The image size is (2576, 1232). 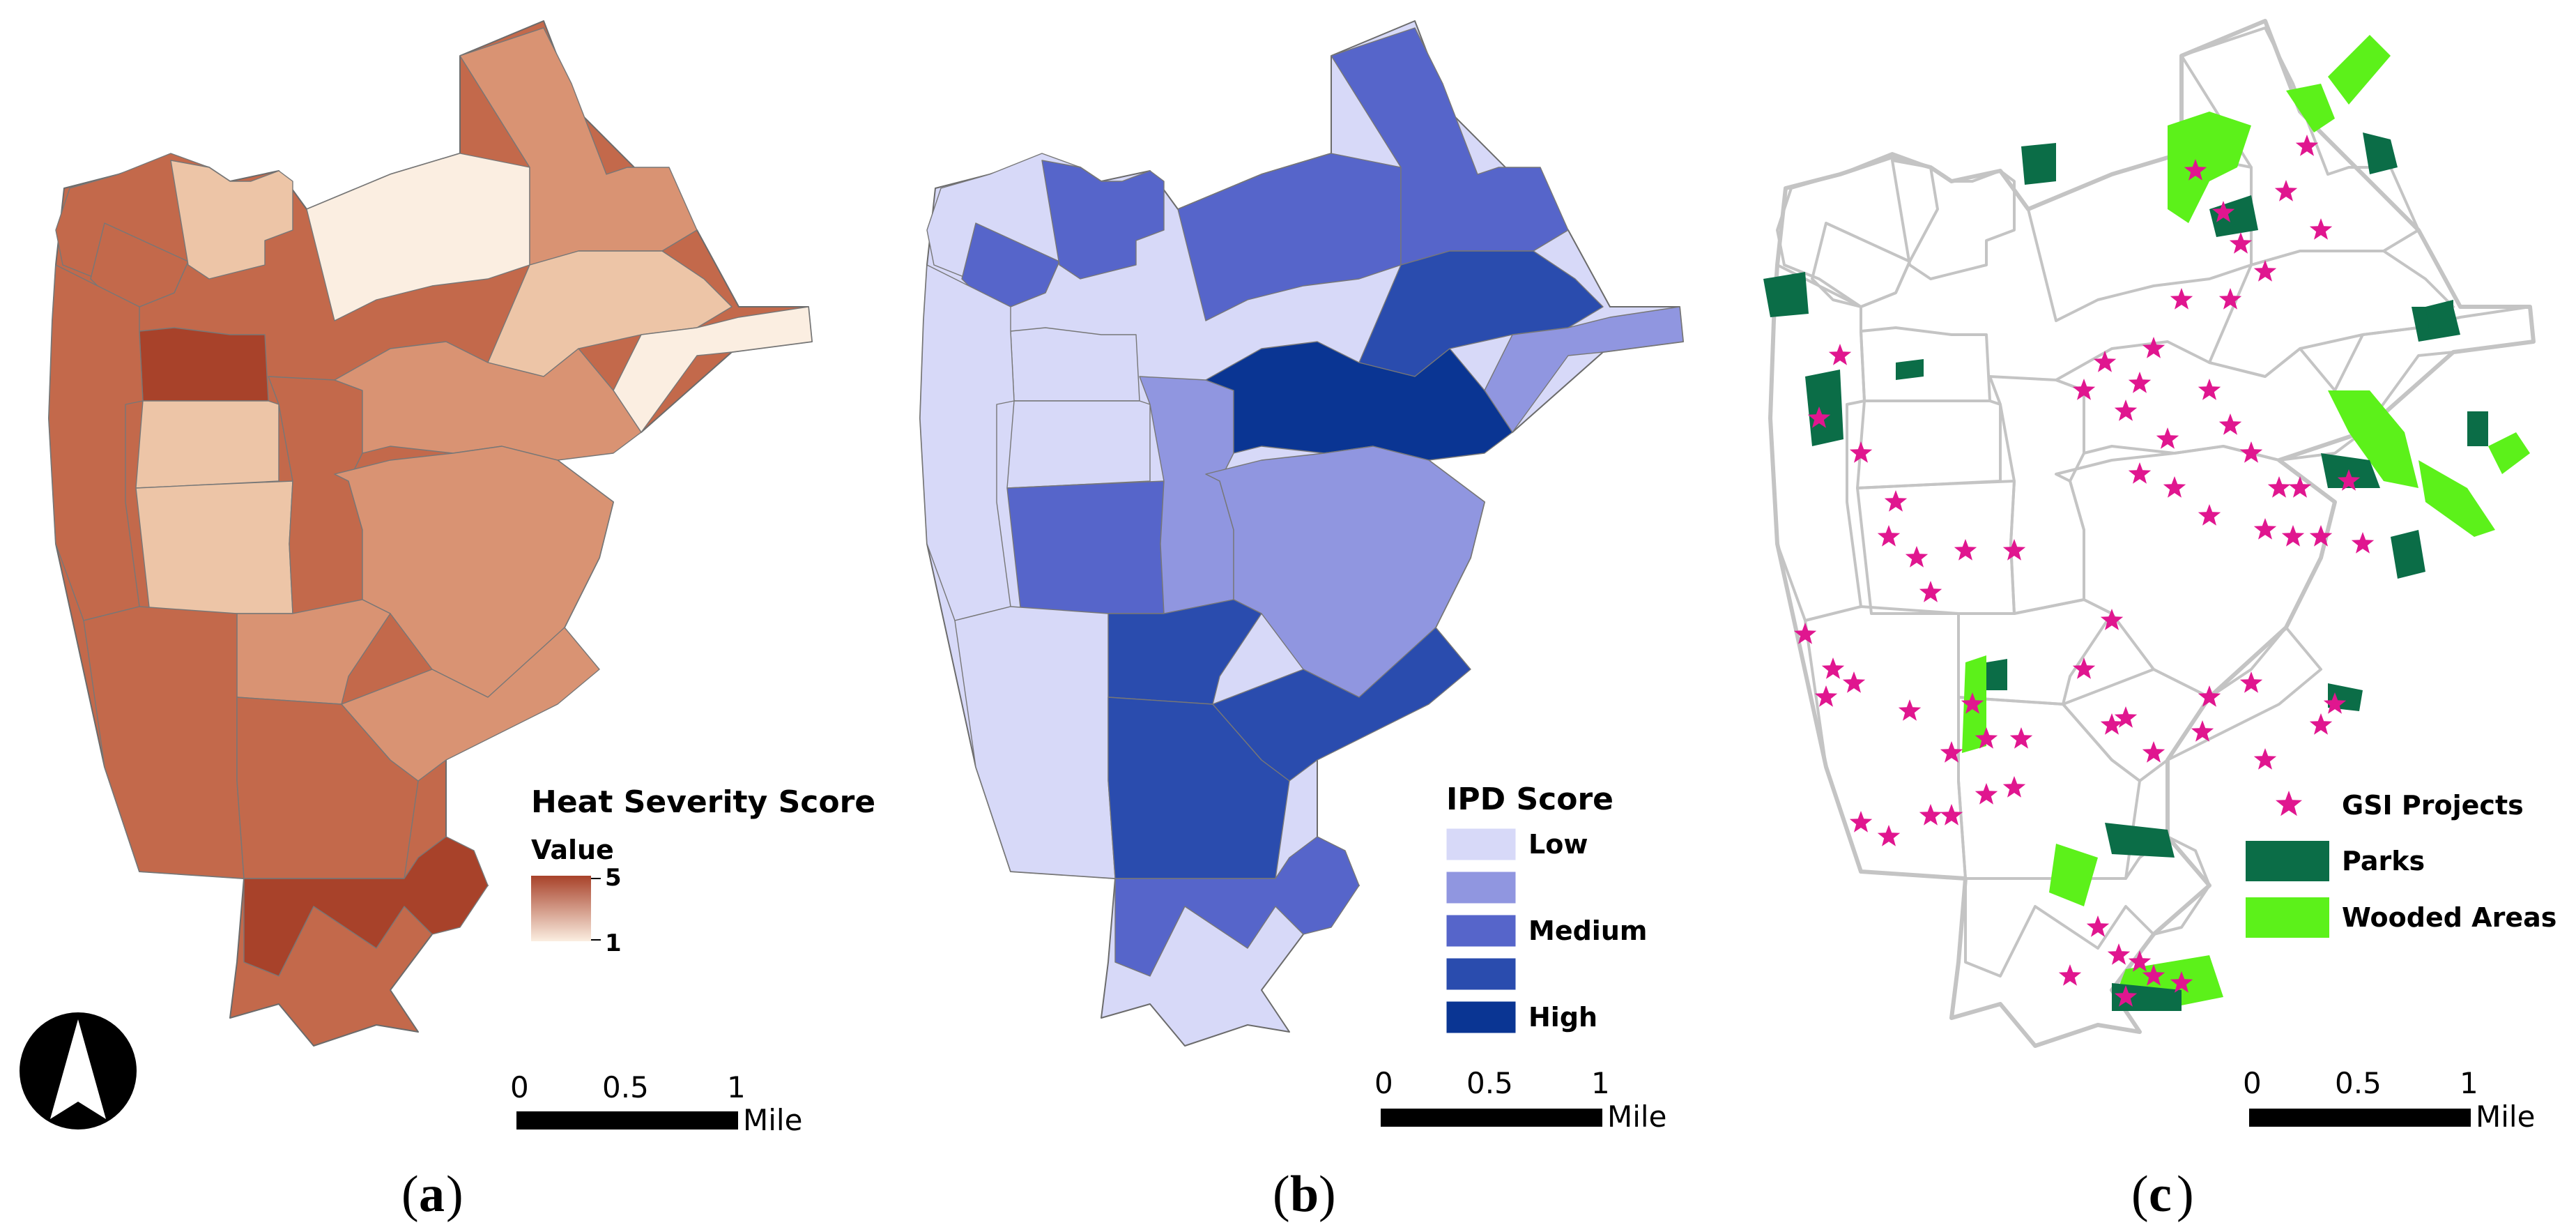 What do you see at coordinates (613, 878) in the screenshot?
I see `heat-max-label: 5` at bounding box center [613, 878].